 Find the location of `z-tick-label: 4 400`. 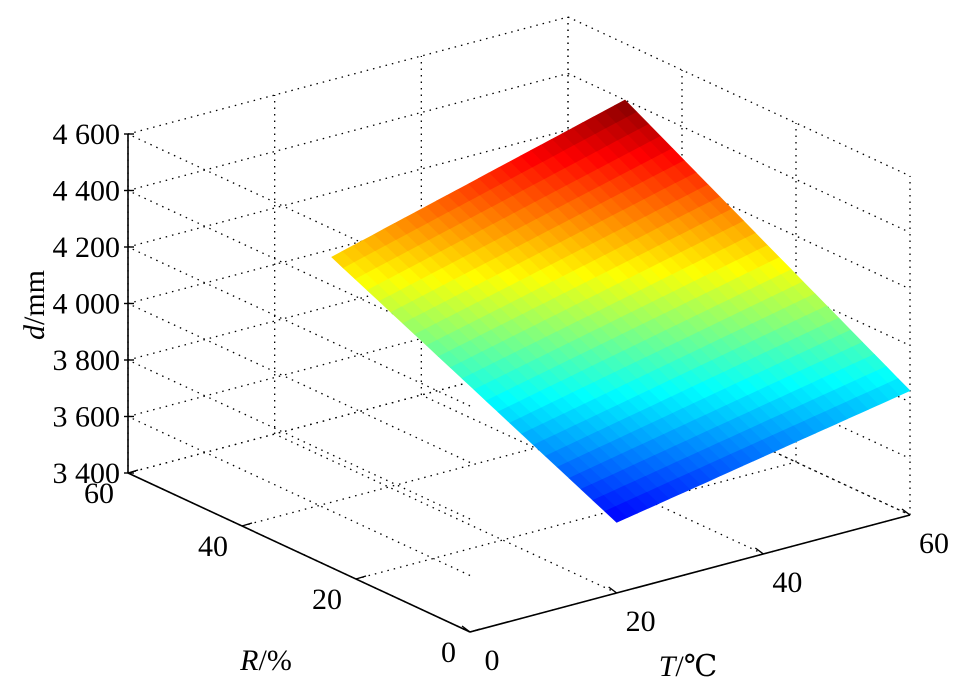

z-tick-label: 4 400 is located at coordinates (87, 191).